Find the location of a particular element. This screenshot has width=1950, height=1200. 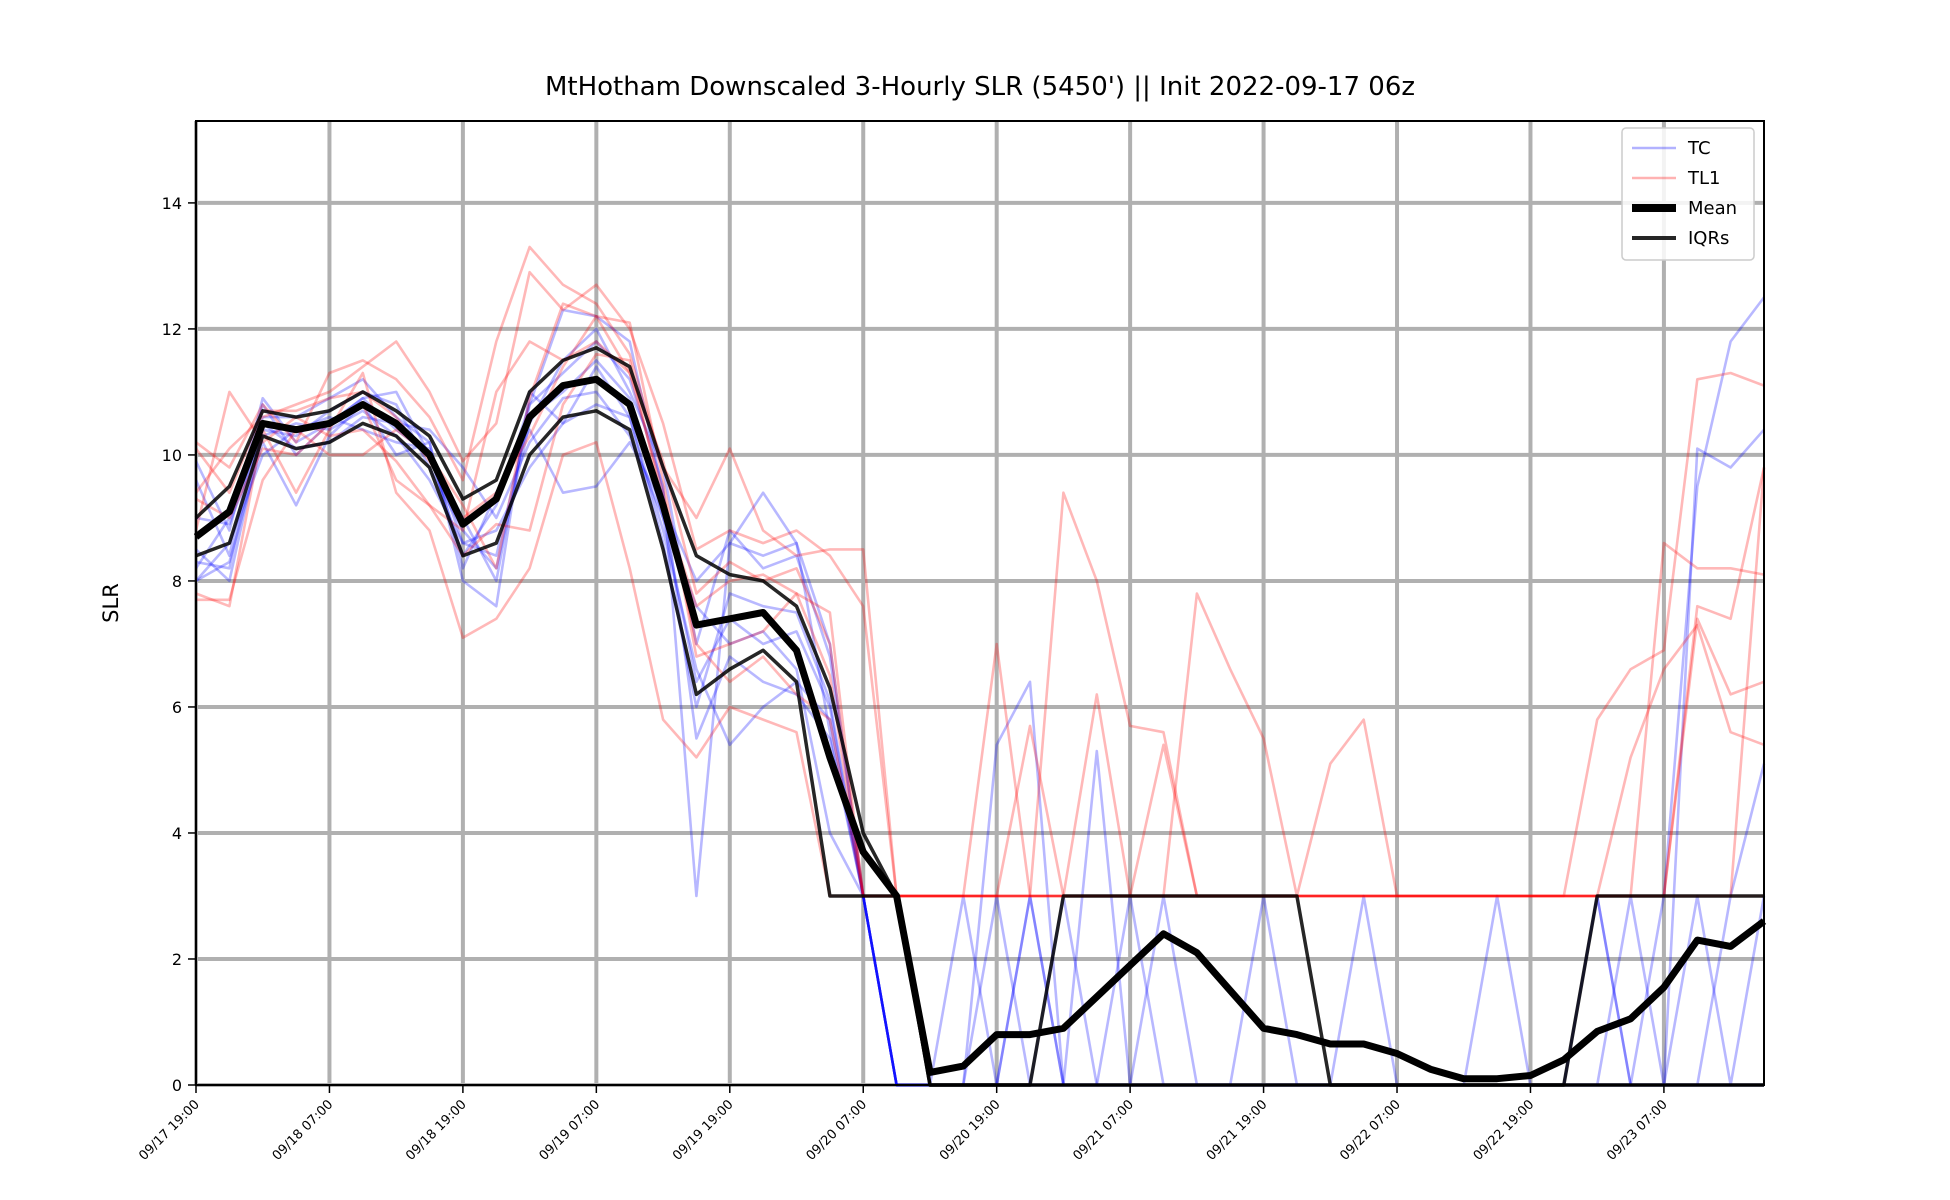

y-tick-label: 6 is located at coordinates (177, 707).